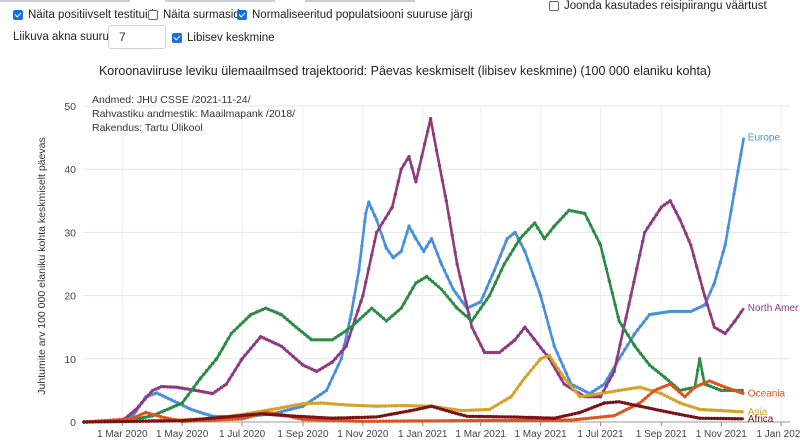 The image size is (800, 448). What do you see at coordinates (137, 37) in the screenshot?
I see `window-size-input` at bounding box center [137, 37].